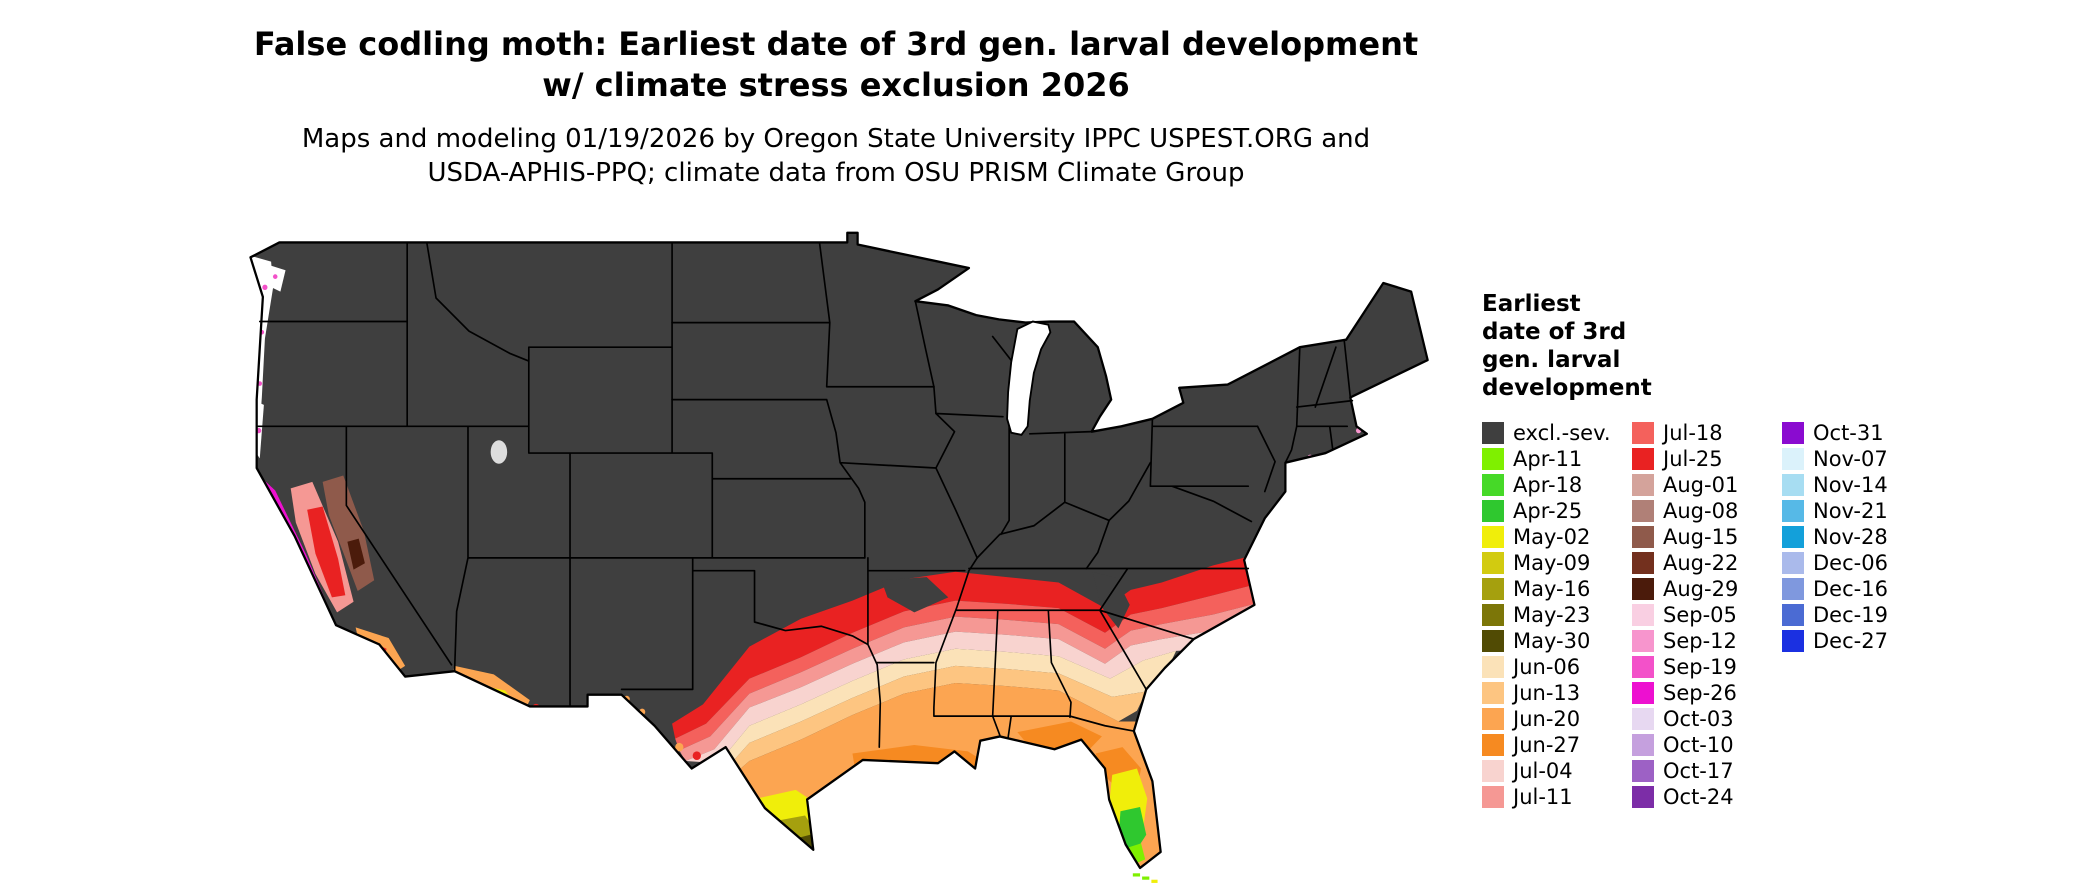 Image resolution: width=2100 pixels, height=892 pixels. I want to click on legend-item: Aug-08, so click(1685, 511).